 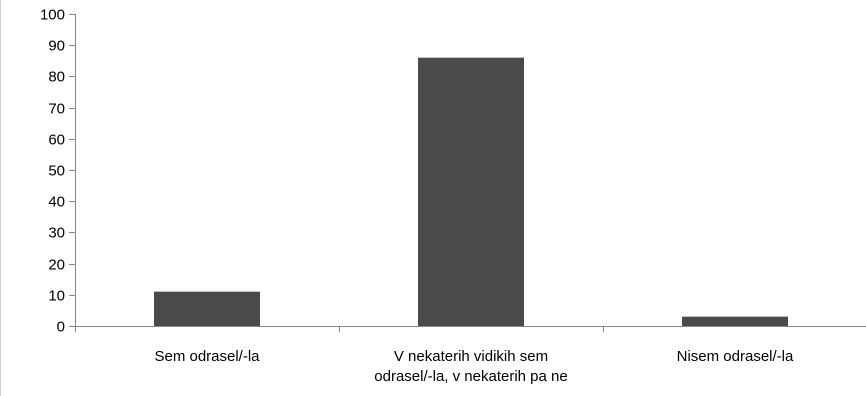 I want to click on y-tick-label: 60, so click(x=56, y=140).